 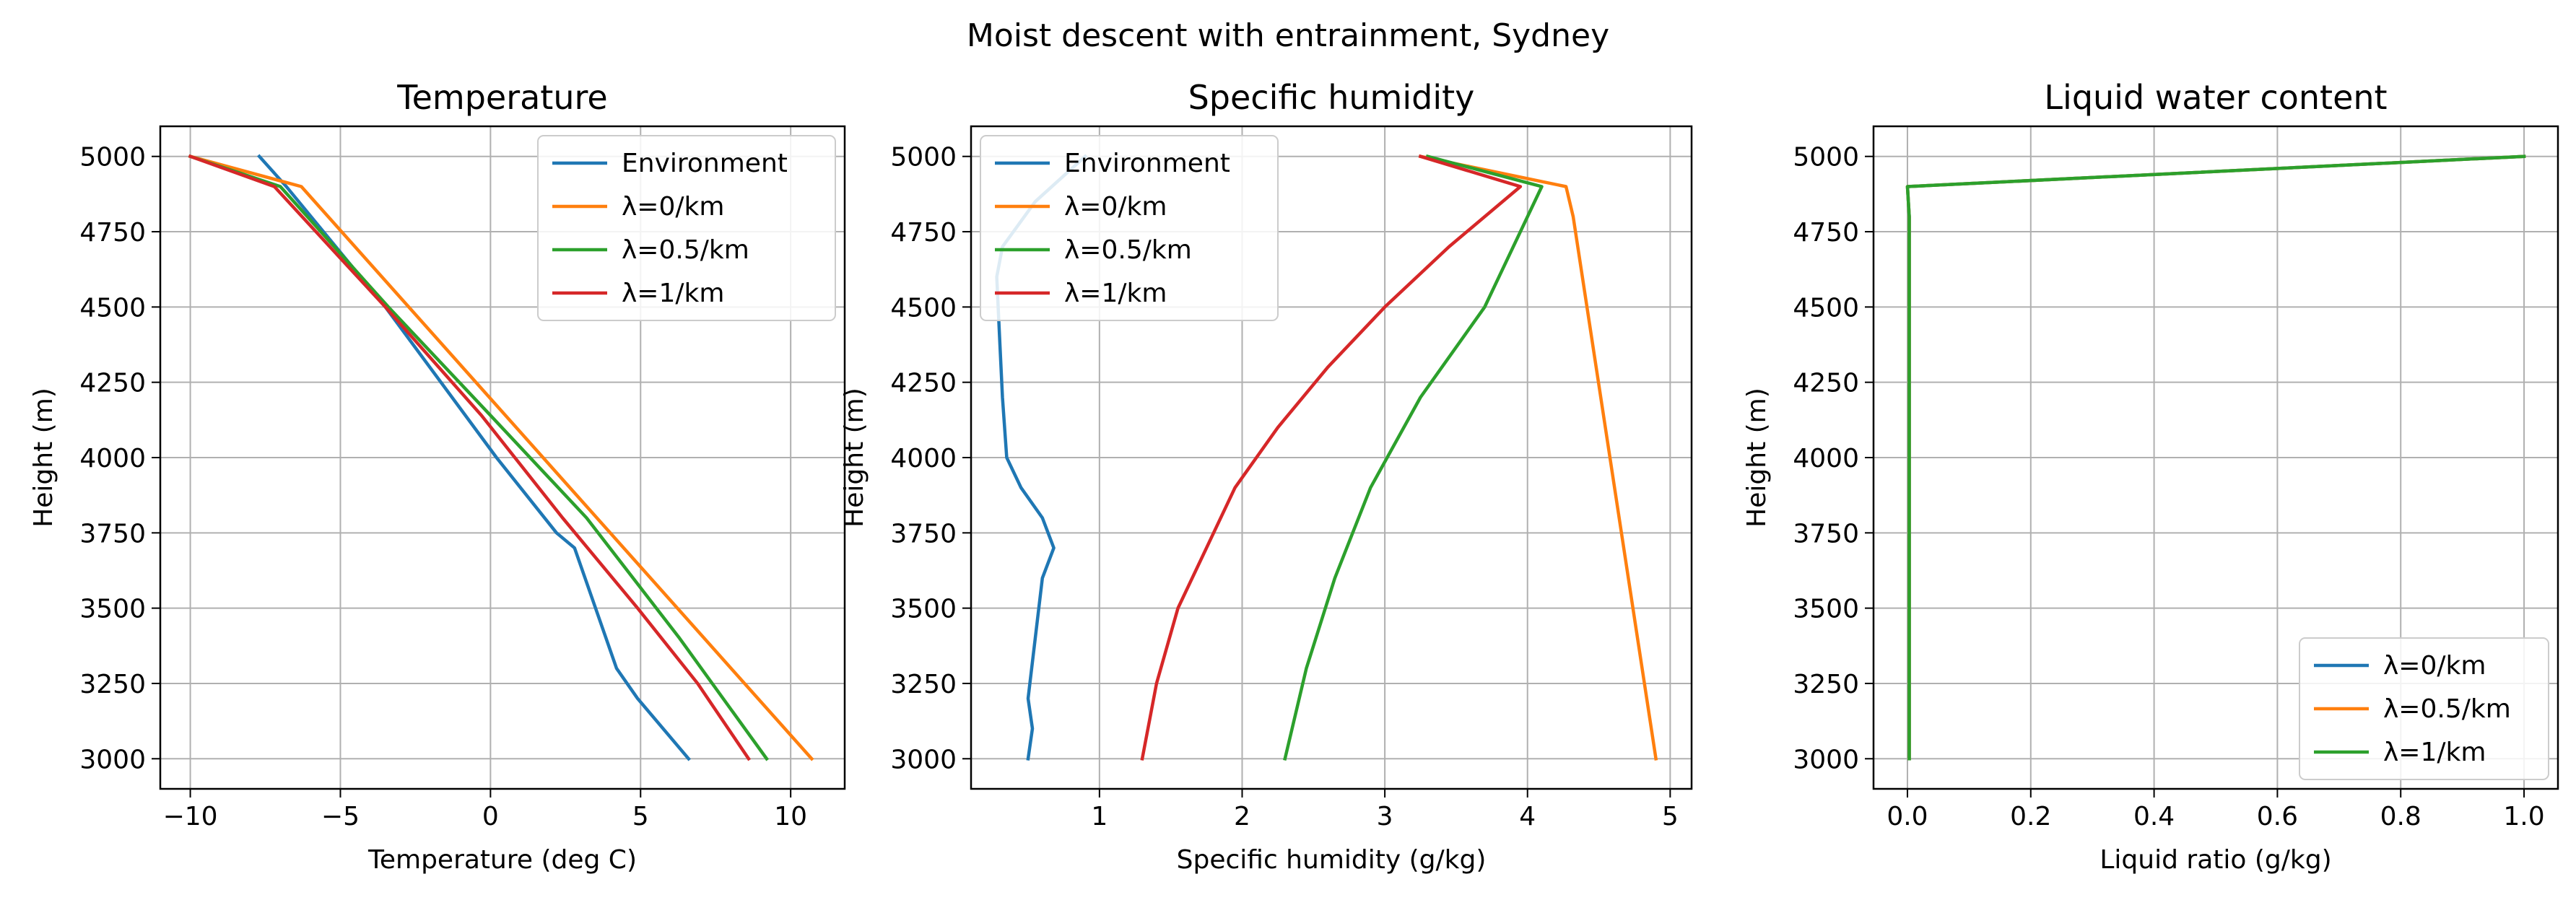 I want to click on x-tick-label: 3, so click(x=1385, y=817).